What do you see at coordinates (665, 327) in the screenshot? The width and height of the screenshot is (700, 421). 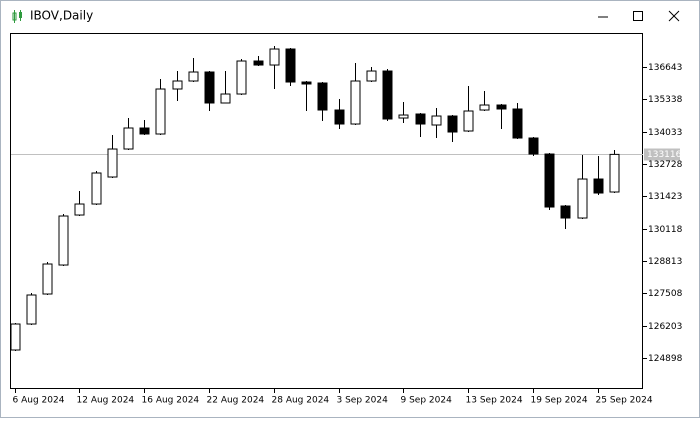 I see `y-tick-label: 126203` at bounding box center [665, 327].